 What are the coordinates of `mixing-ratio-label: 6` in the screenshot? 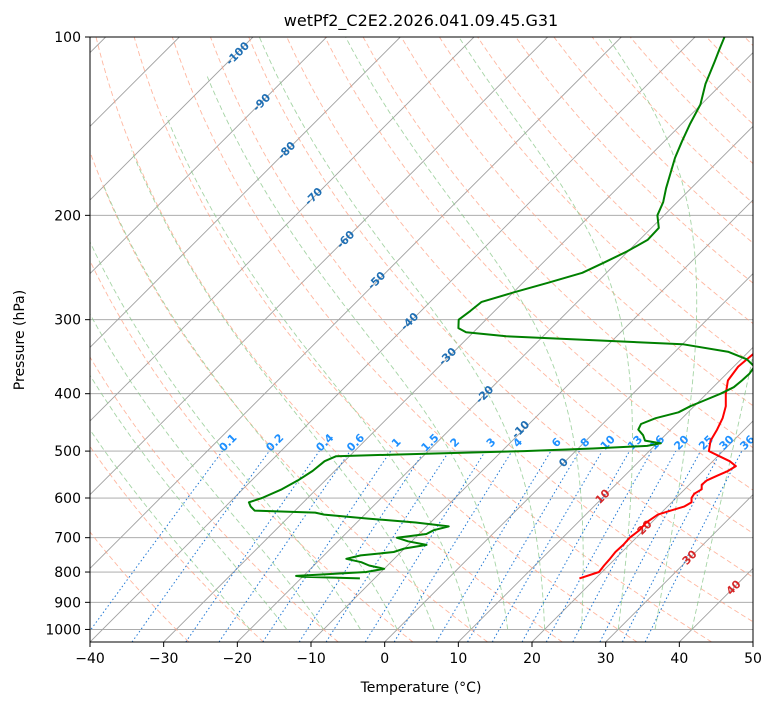 It's located at (556, 442).